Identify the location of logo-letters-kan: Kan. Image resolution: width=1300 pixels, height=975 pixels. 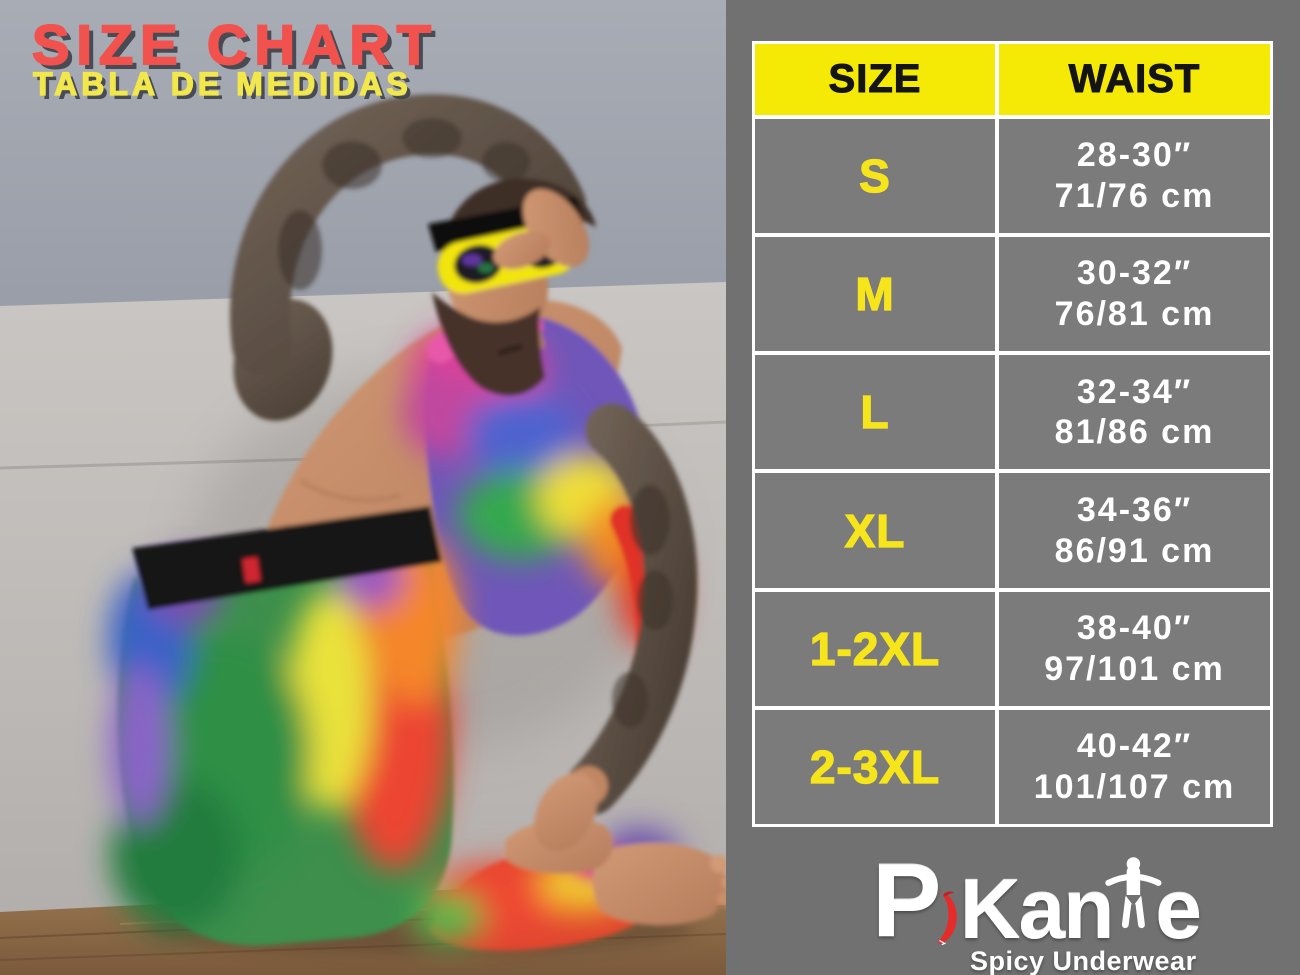
(1037, 909).